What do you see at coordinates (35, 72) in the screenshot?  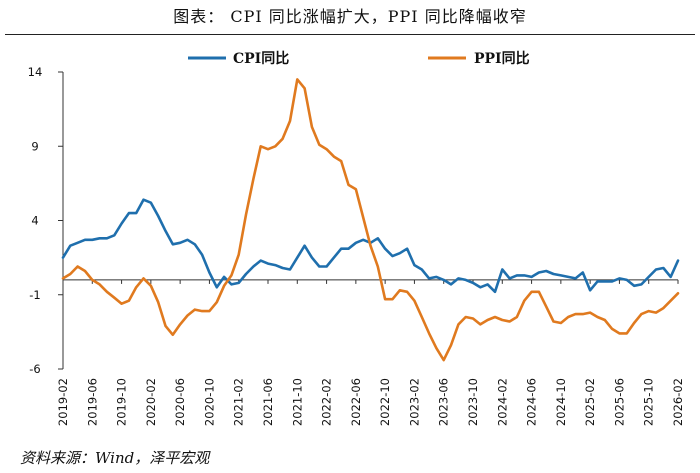 I see `y-tick-label: 14` at bounding box center [35, 72].